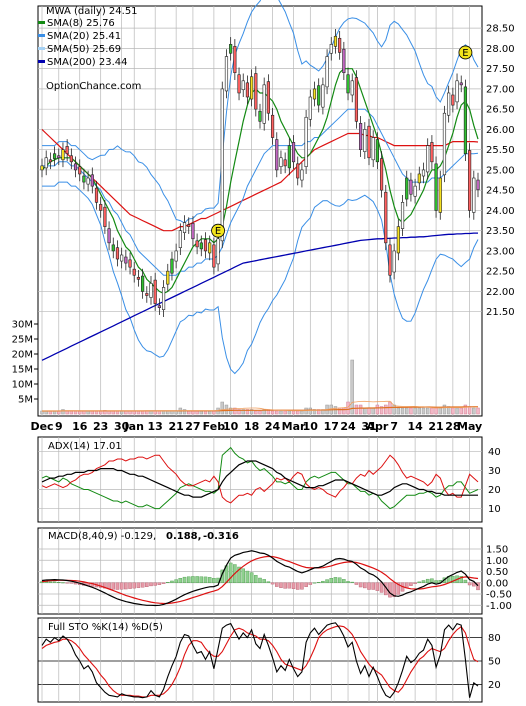  I want to click on adx-lines, so click(260, 478).